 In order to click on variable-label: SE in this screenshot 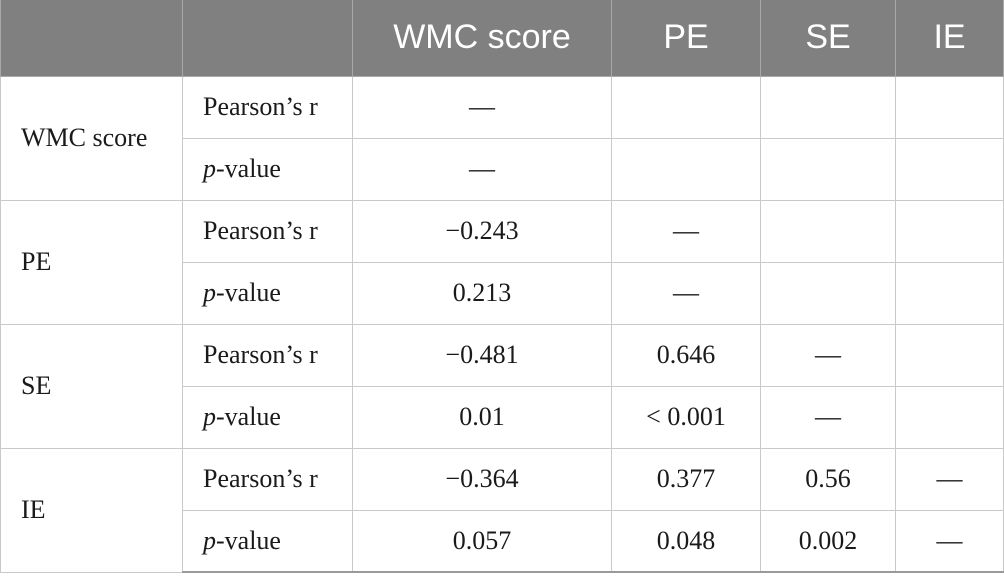, I will do `click(91, 386)`.